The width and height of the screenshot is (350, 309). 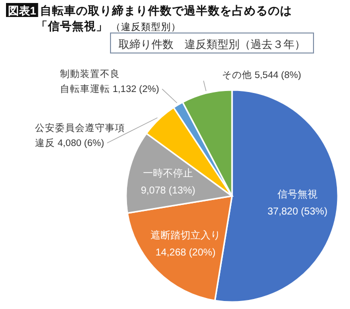 I want to click on slice-label: 遮断踏切立入り, so click(x=185, y=235).